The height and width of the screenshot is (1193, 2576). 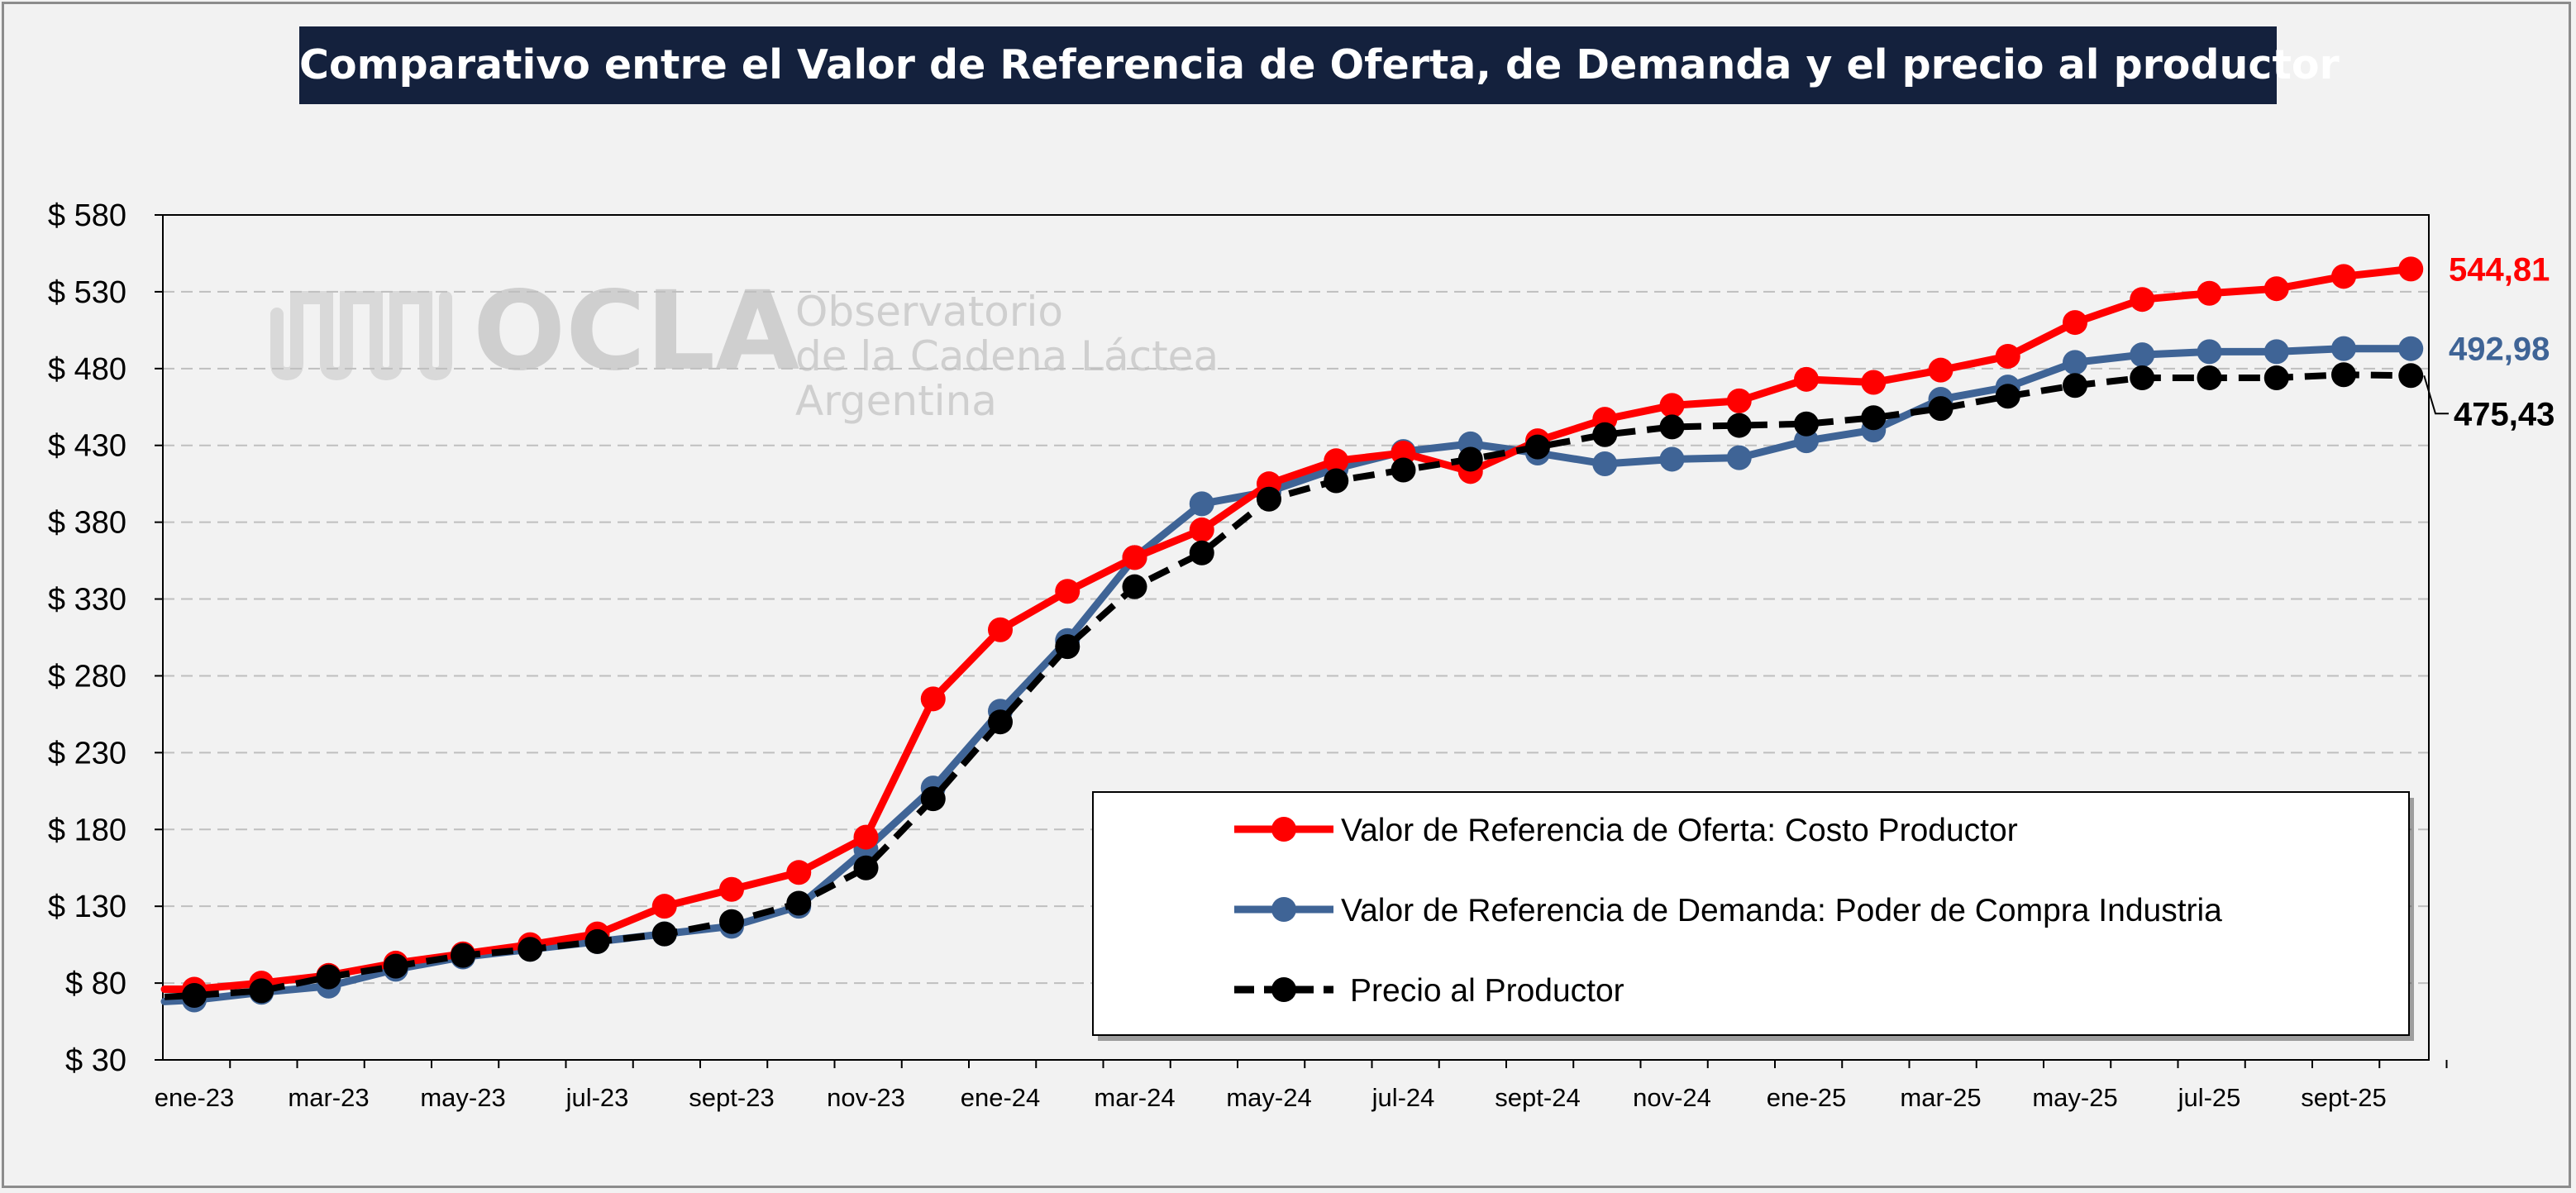 I want to click on watermark-line-1: Observatorio, so click(x=929, y=312).